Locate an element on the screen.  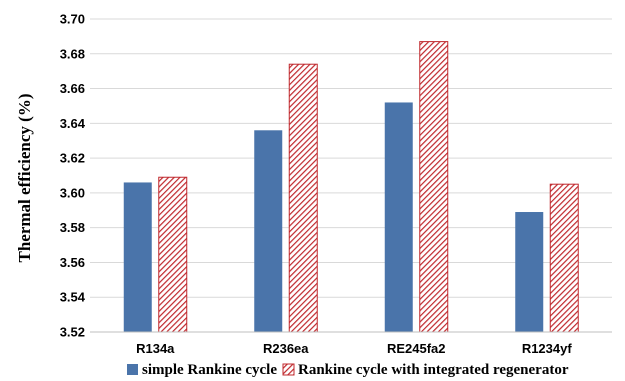
x-axis: R134a R236ea RE245fa2 R1234yf is located at coordinates (351, 343).